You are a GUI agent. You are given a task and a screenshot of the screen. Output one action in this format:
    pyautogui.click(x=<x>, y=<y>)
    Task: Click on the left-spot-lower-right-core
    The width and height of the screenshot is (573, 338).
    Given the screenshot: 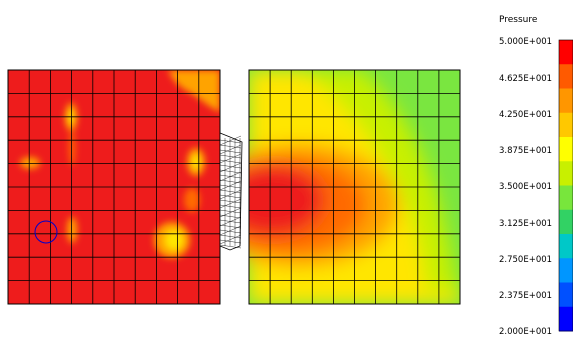 What is the action you would take?
    pyautogui.click(x=174, y=240)
    